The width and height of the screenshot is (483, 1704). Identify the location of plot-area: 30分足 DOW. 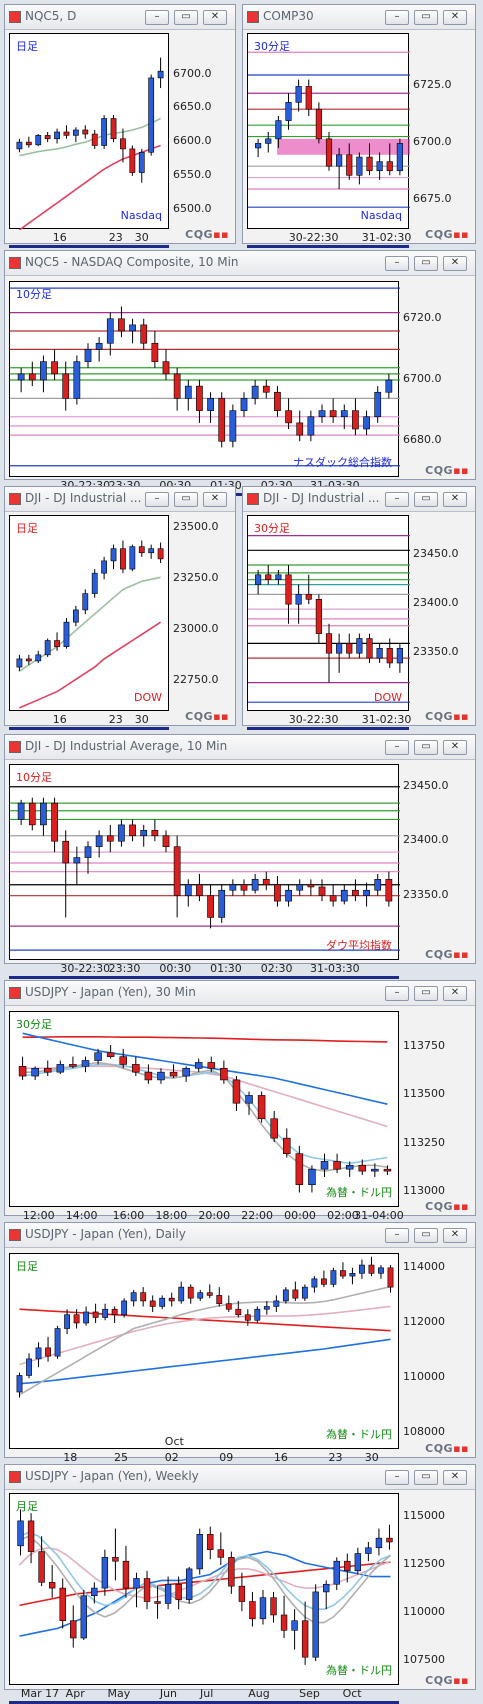
(328, 613).